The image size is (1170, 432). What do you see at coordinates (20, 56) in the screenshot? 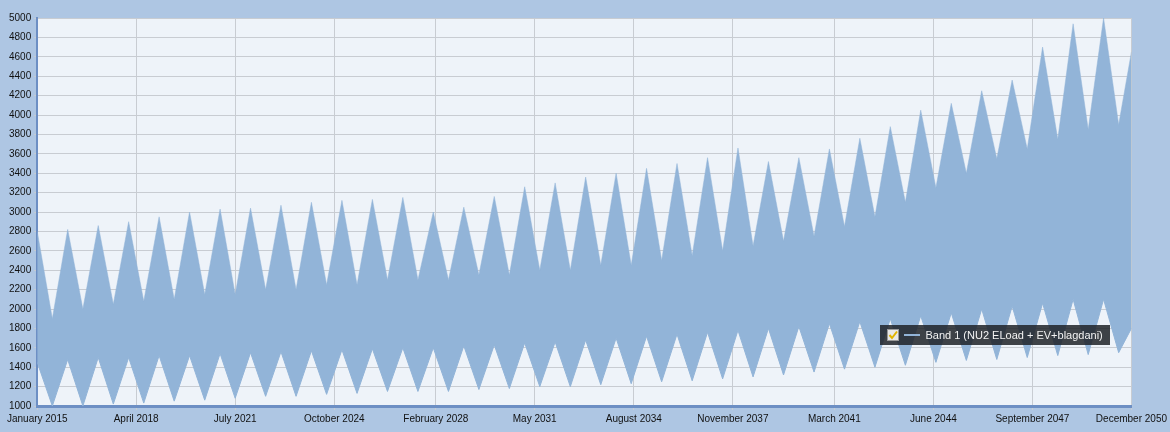
I see `y-tick-label: 4600` at bounding box center [20, 56].